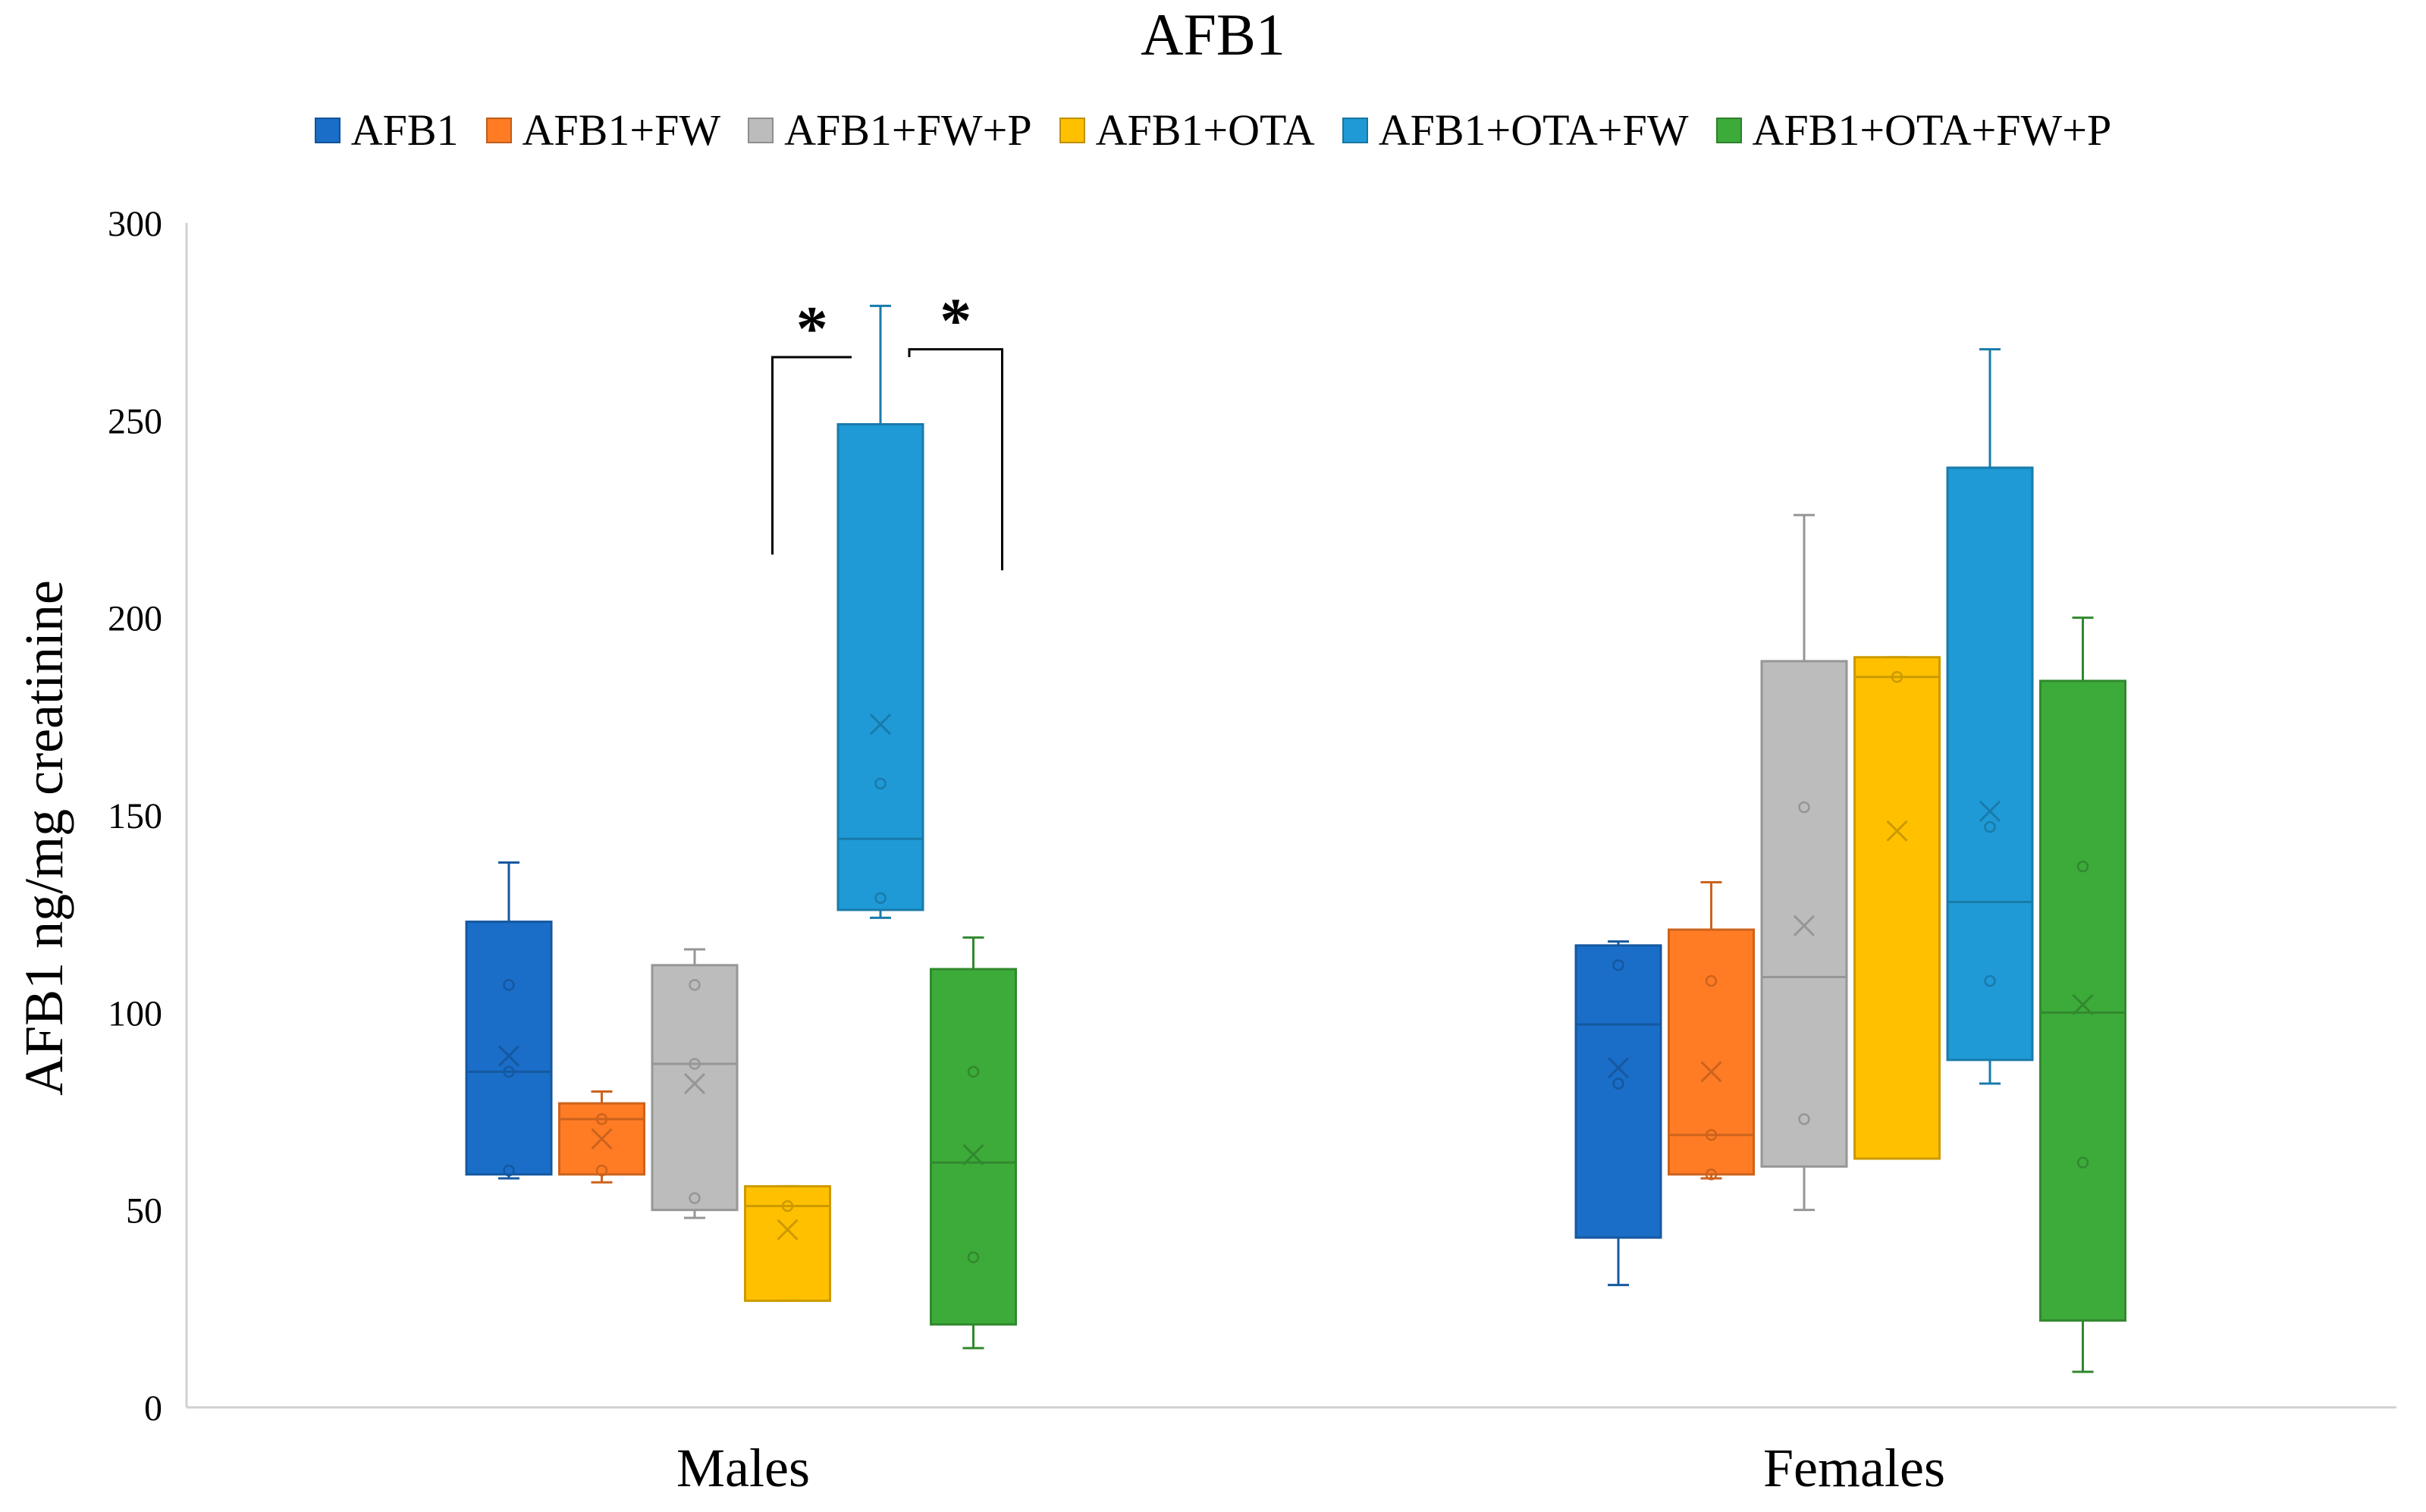  I want to click on legend-label: AFB1+OTA, so click(1205, 130).